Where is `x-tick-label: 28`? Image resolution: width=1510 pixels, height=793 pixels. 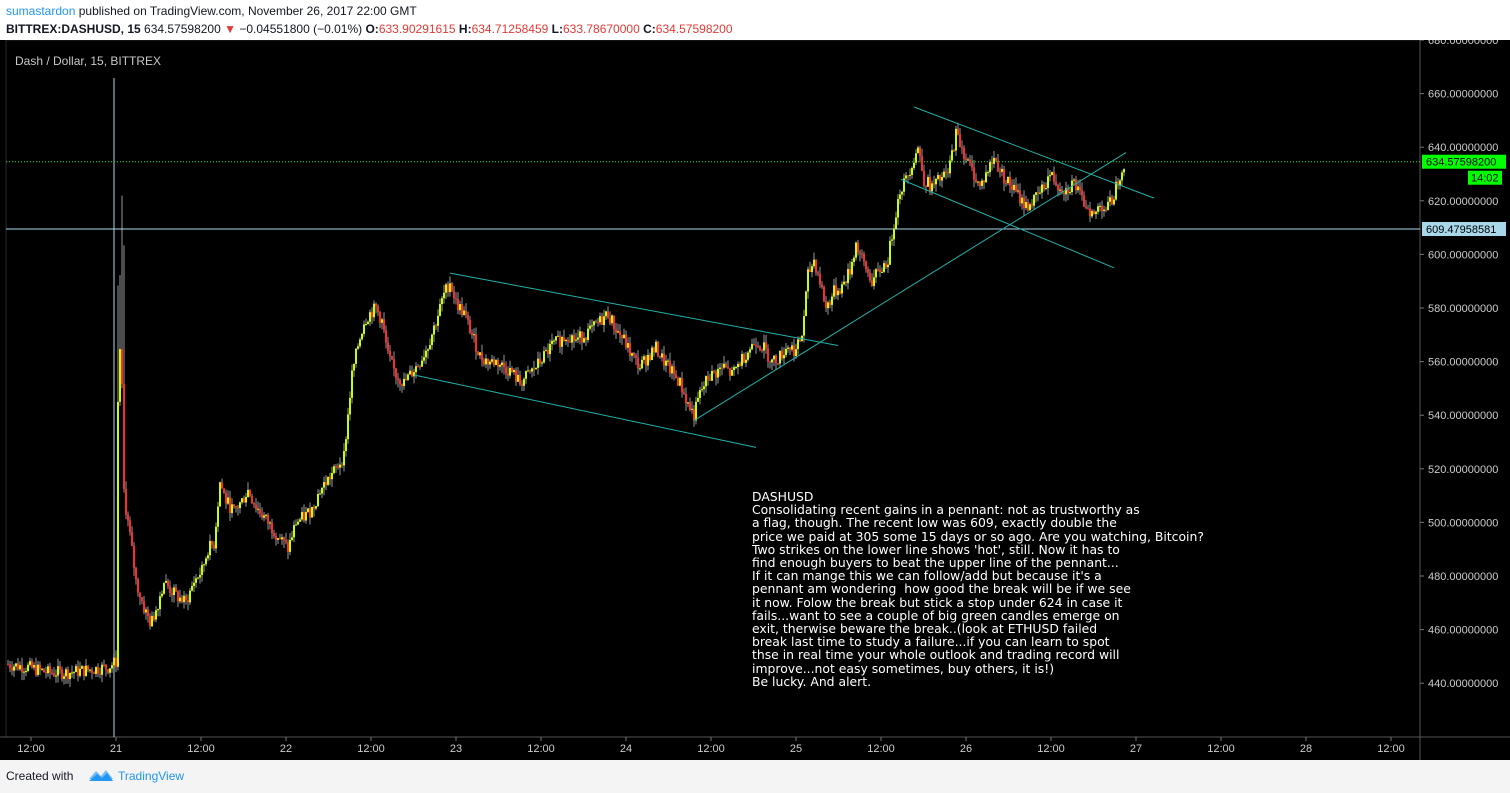 x-tick-label: 28 is located at coordinates (1306, 749).